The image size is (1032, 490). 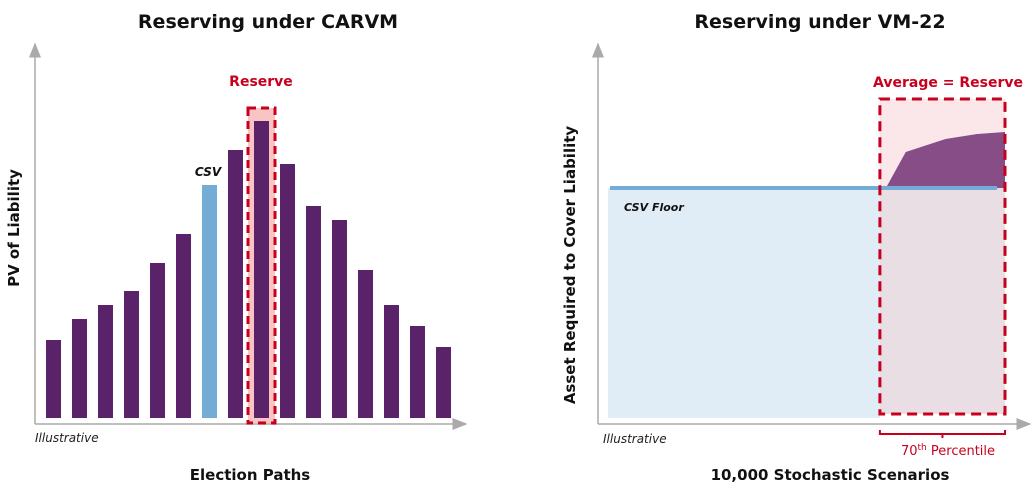 I want to click on x-axis-label: Election Paths, so click(x=250, y=475).